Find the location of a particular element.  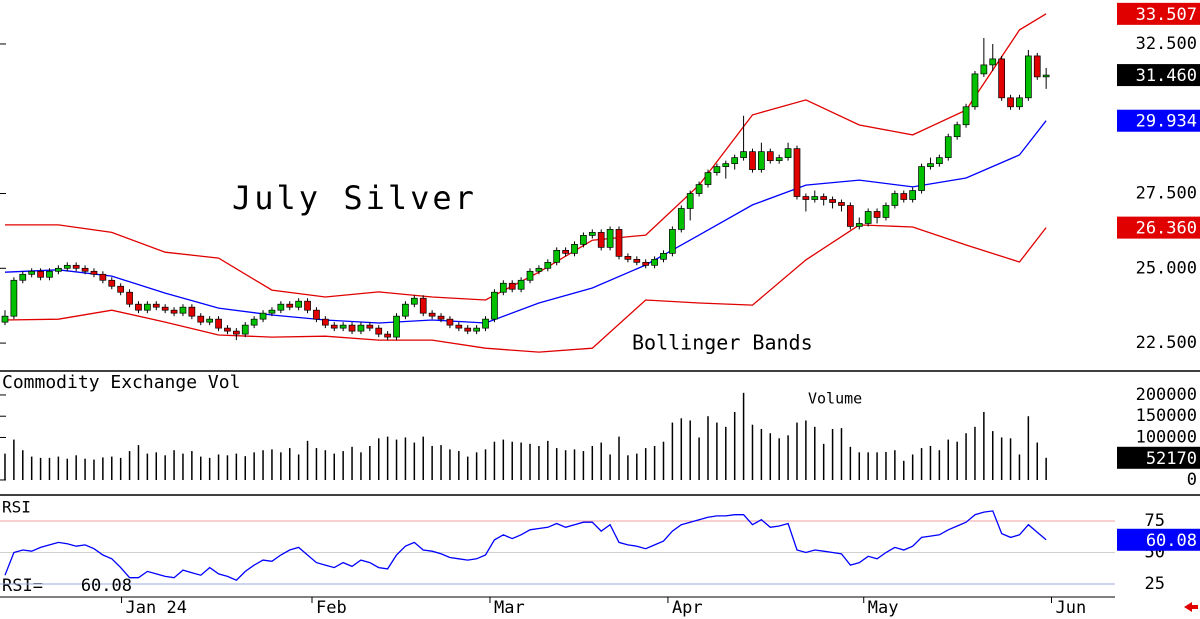

chart-title: July Silver is located at coordinates (354, 198).